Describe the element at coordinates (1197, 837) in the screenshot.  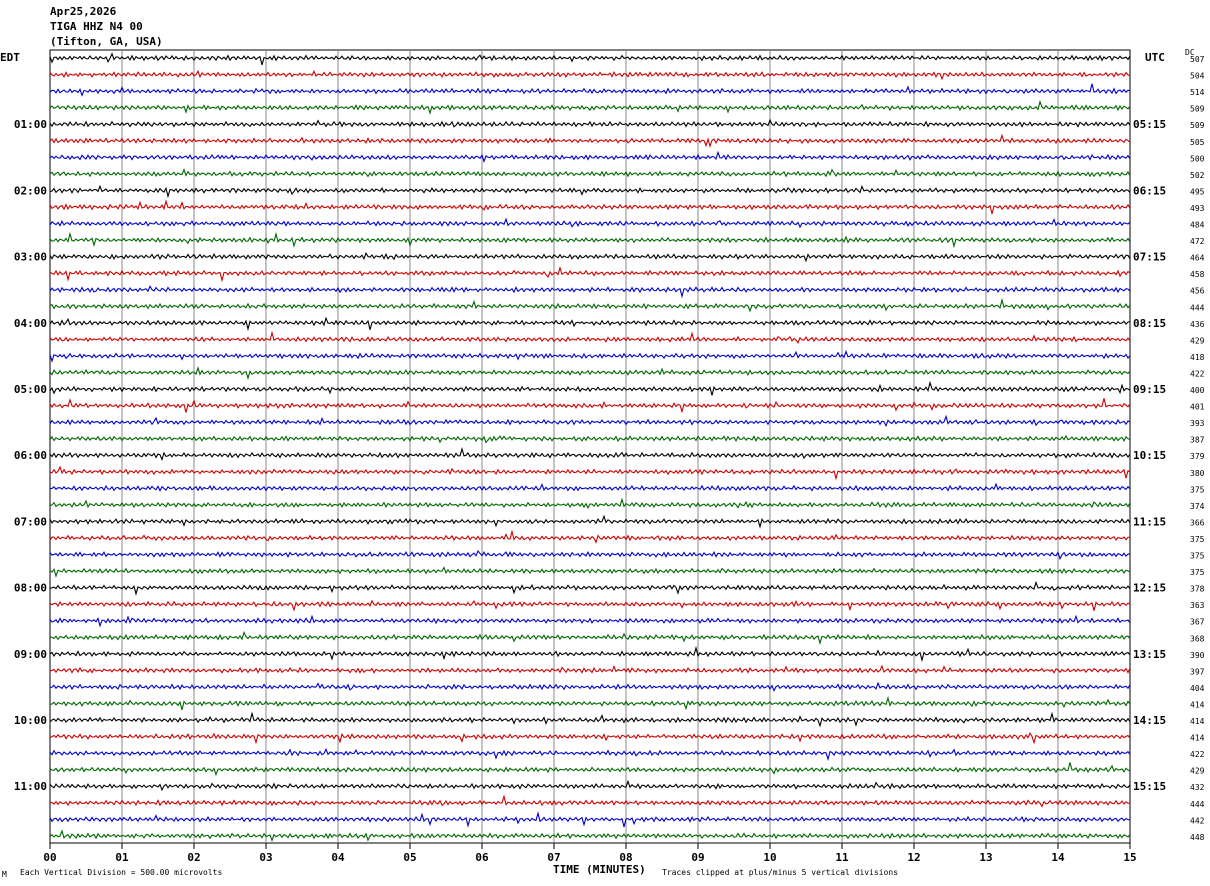
I see `dc-offset-label: 448` at that location.